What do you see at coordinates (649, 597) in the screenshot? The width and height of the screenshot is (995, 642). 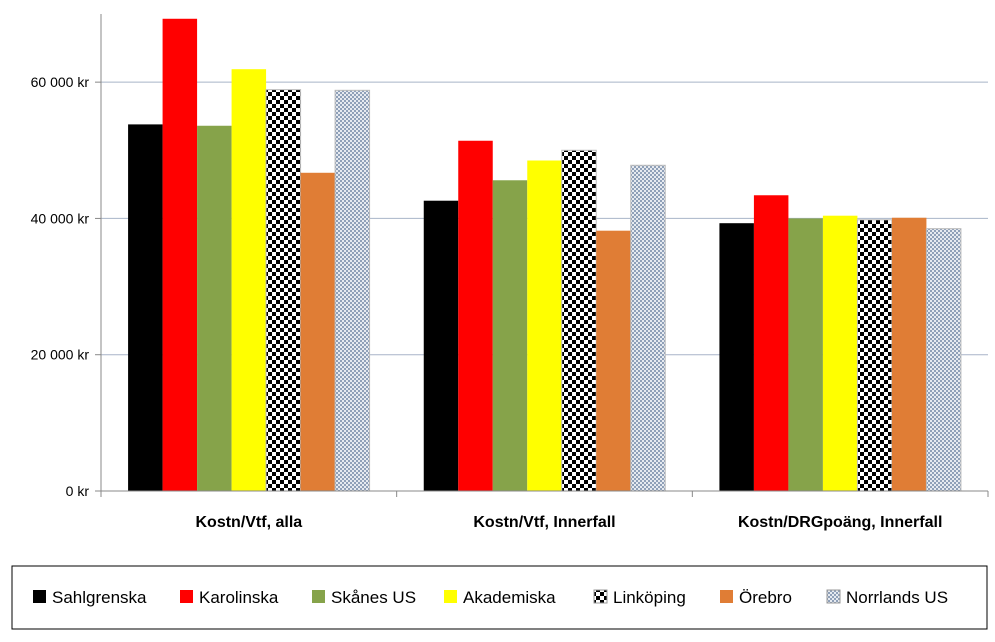 I see `legend-label: Linköping` at bounding box center [649, 597].